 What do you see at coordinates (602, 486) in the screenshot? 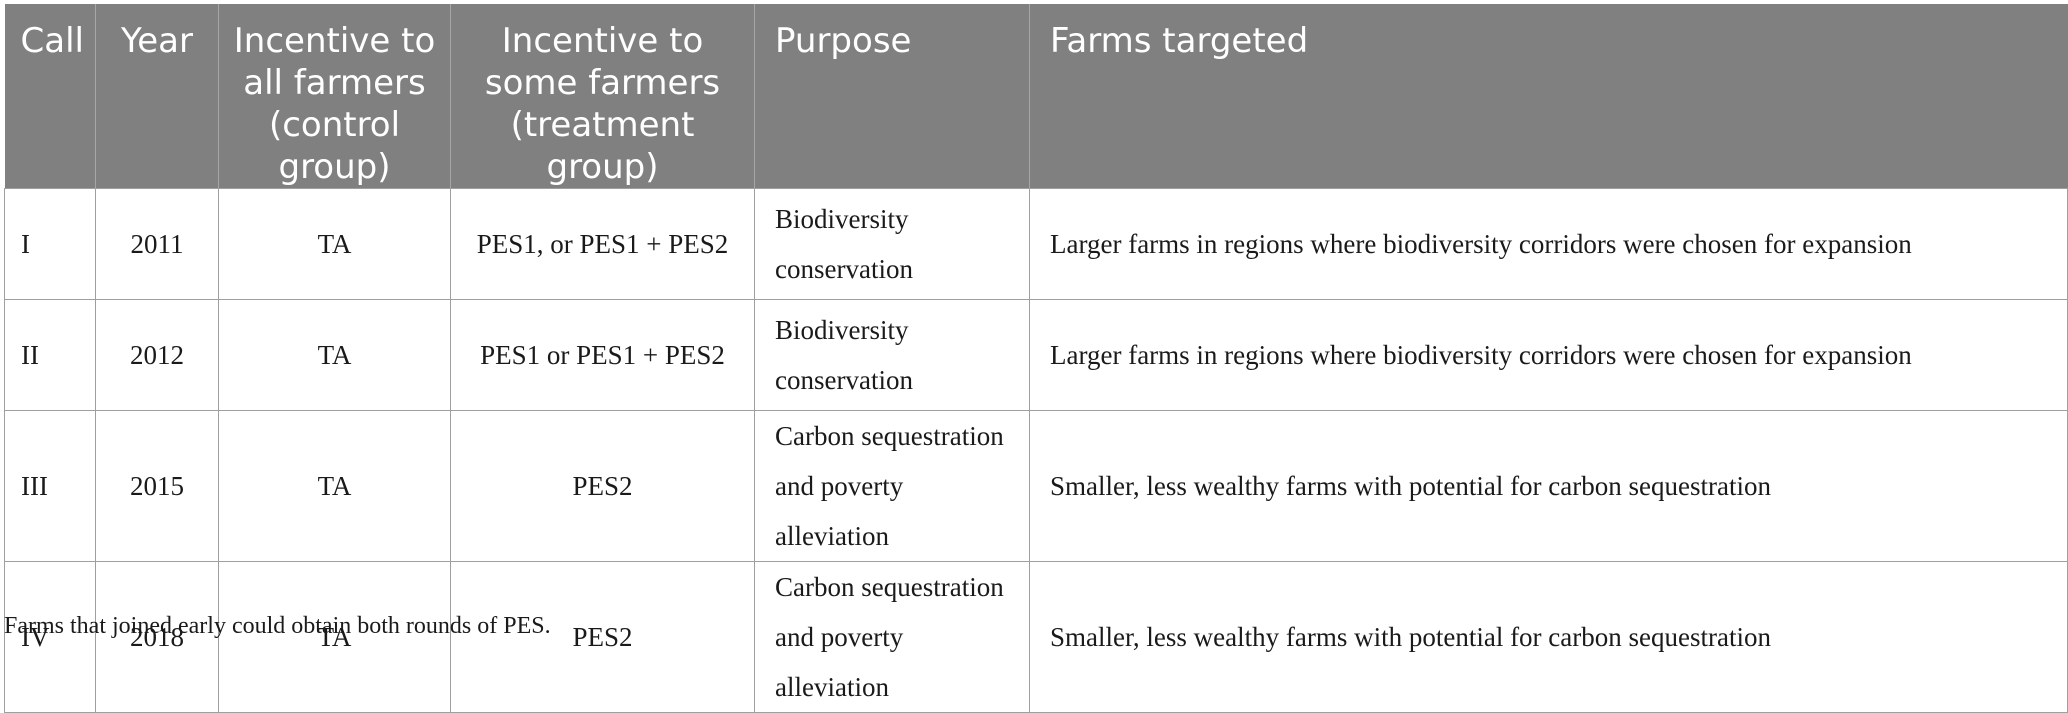
I see `cell-incentive-some: PES2` at bounding box center [602, 486].